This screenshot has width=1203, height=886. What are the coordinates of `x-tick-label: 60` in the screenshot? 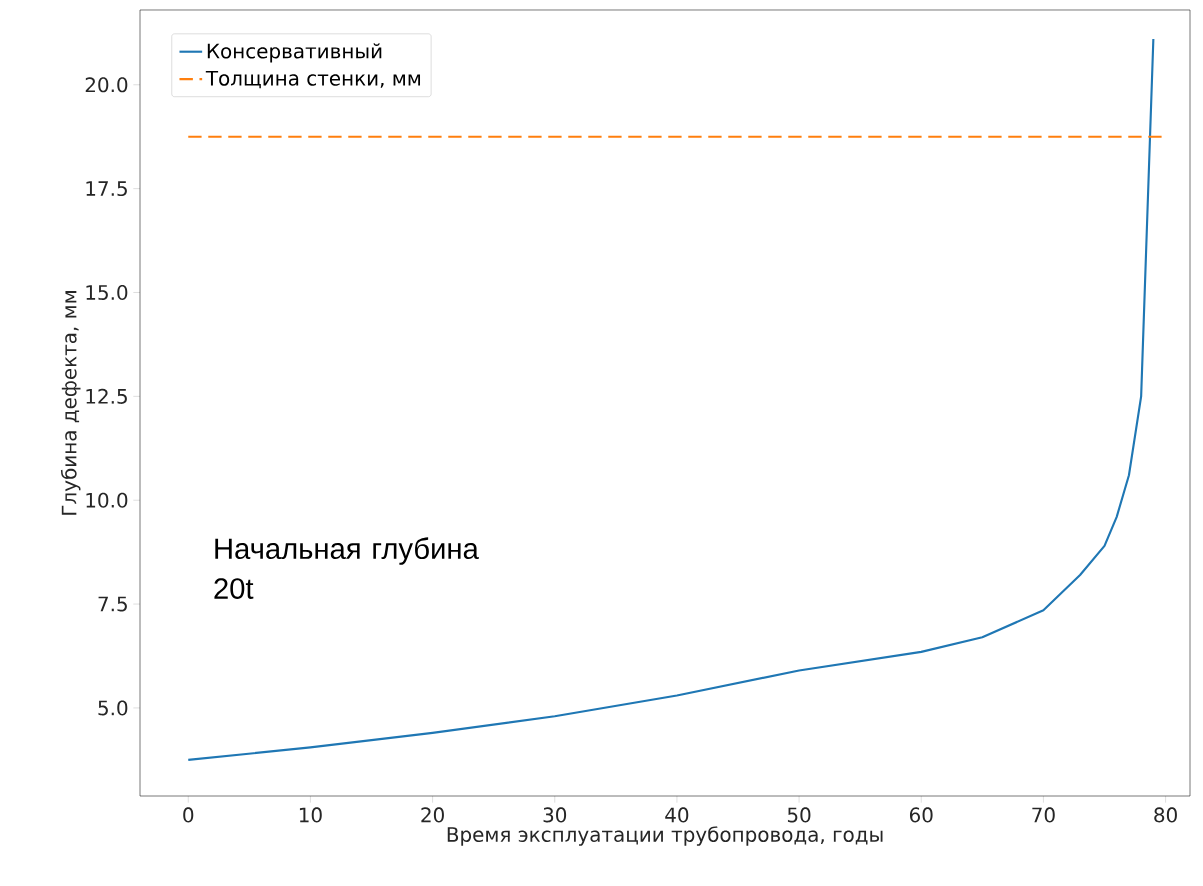 It's located at (921, 815).